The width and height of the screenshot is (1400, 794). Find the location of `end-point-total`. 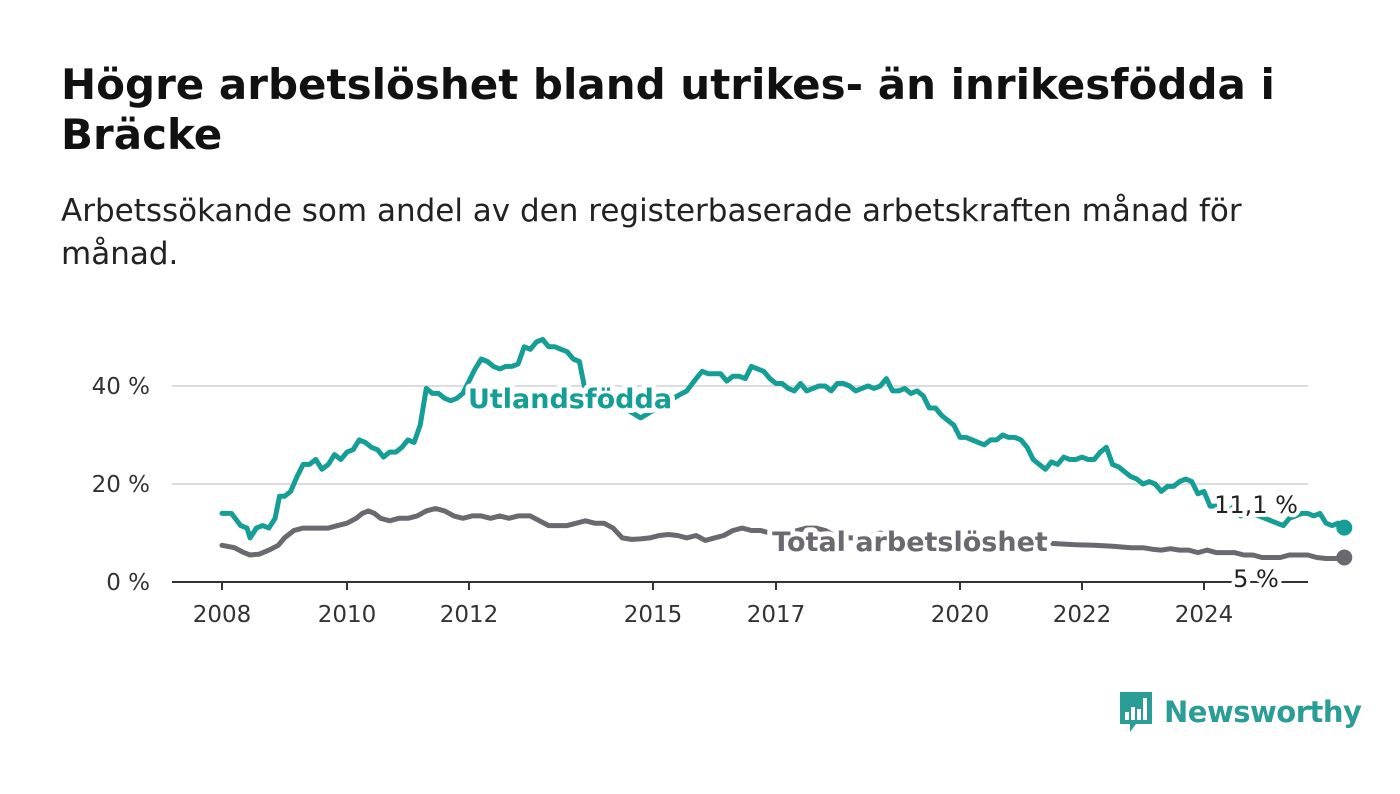

end-point-total is located at coordinates (1344, 557).